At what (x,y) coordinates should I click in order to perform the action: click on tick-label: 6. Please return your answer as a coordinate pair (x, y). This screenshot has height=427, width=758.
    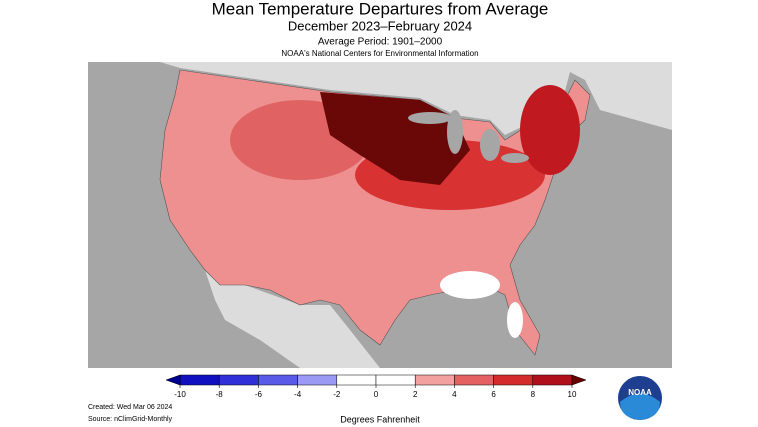
    Looking at the image, I should click on (493, 394).